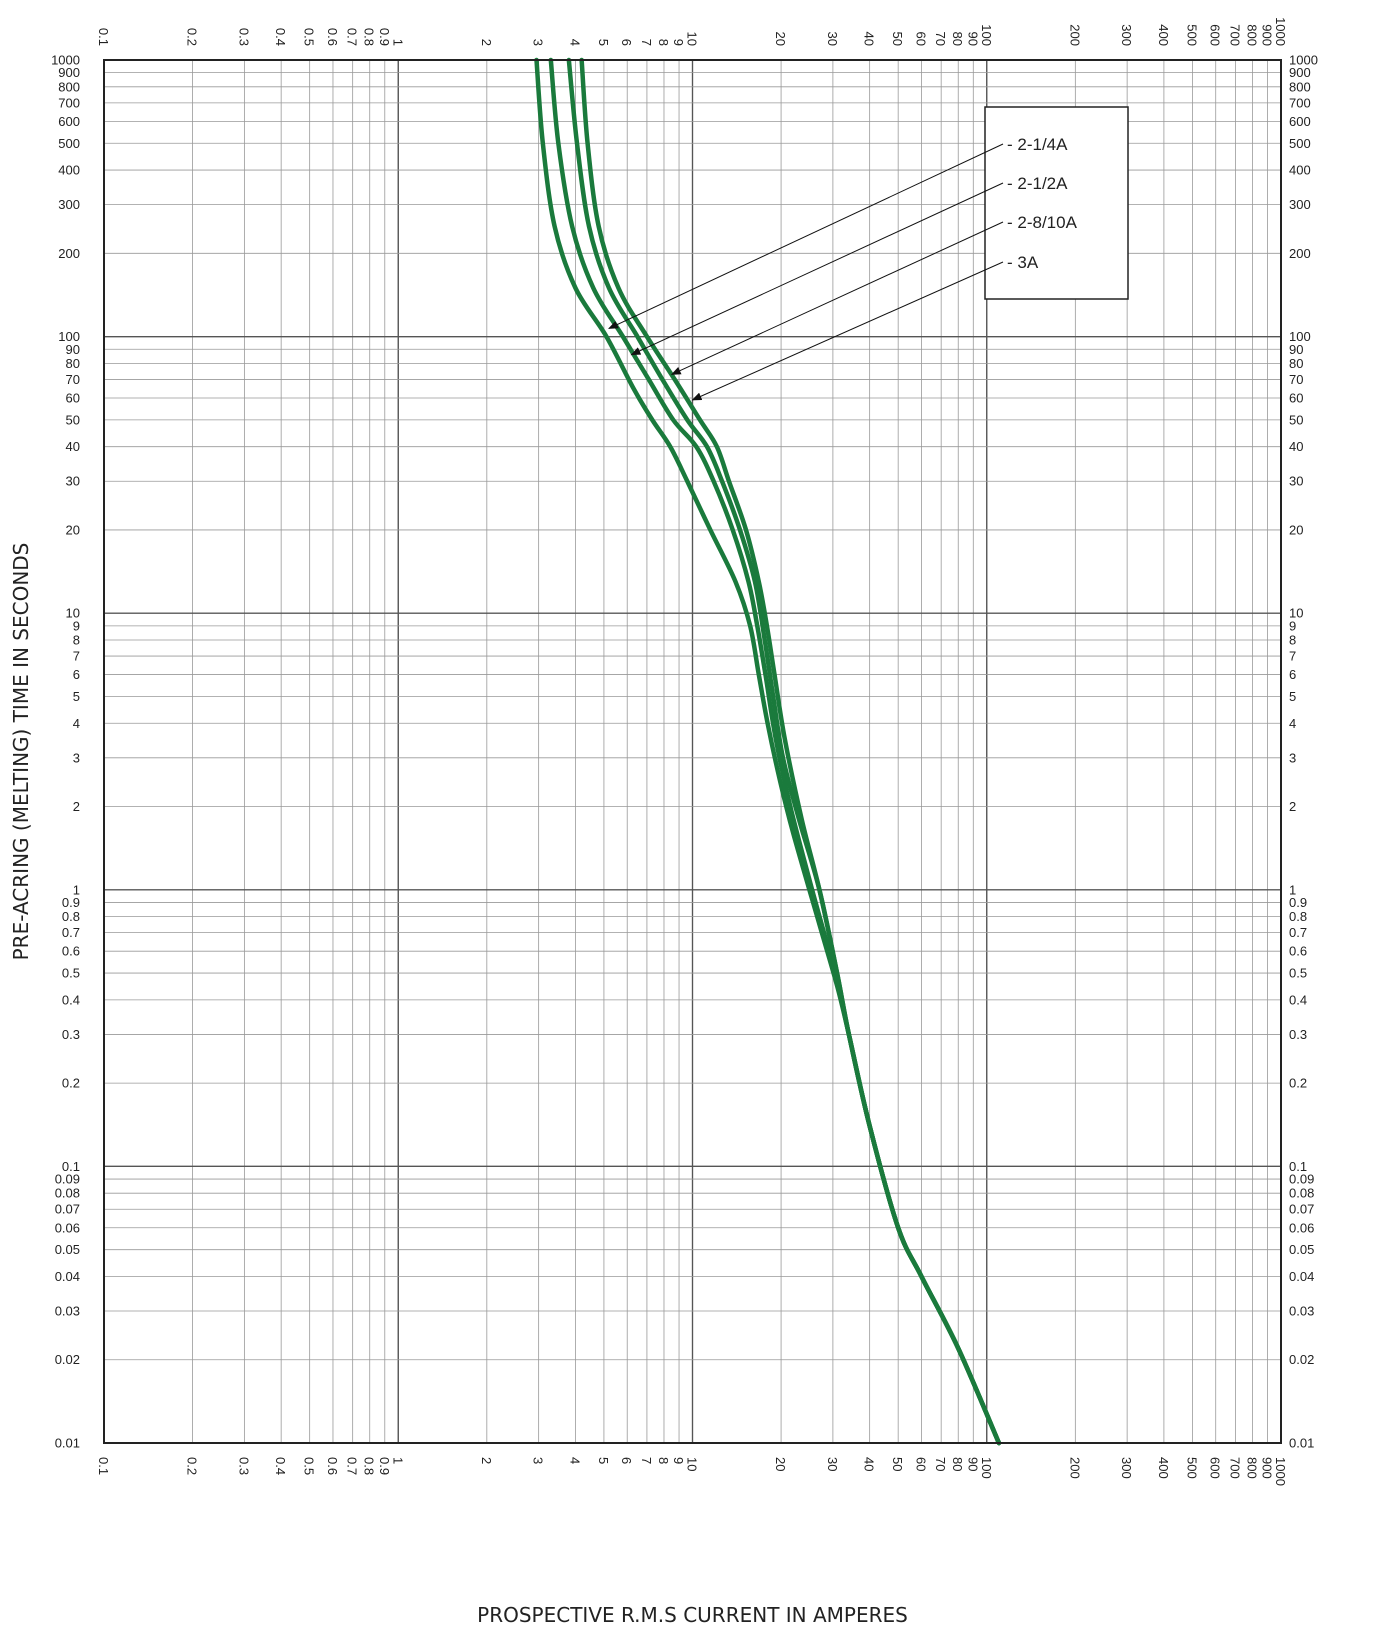 Image resolution: width=1390 pixels, height=1635 pixels. I want to click on x-tick-label: 30, so click(832, 39).